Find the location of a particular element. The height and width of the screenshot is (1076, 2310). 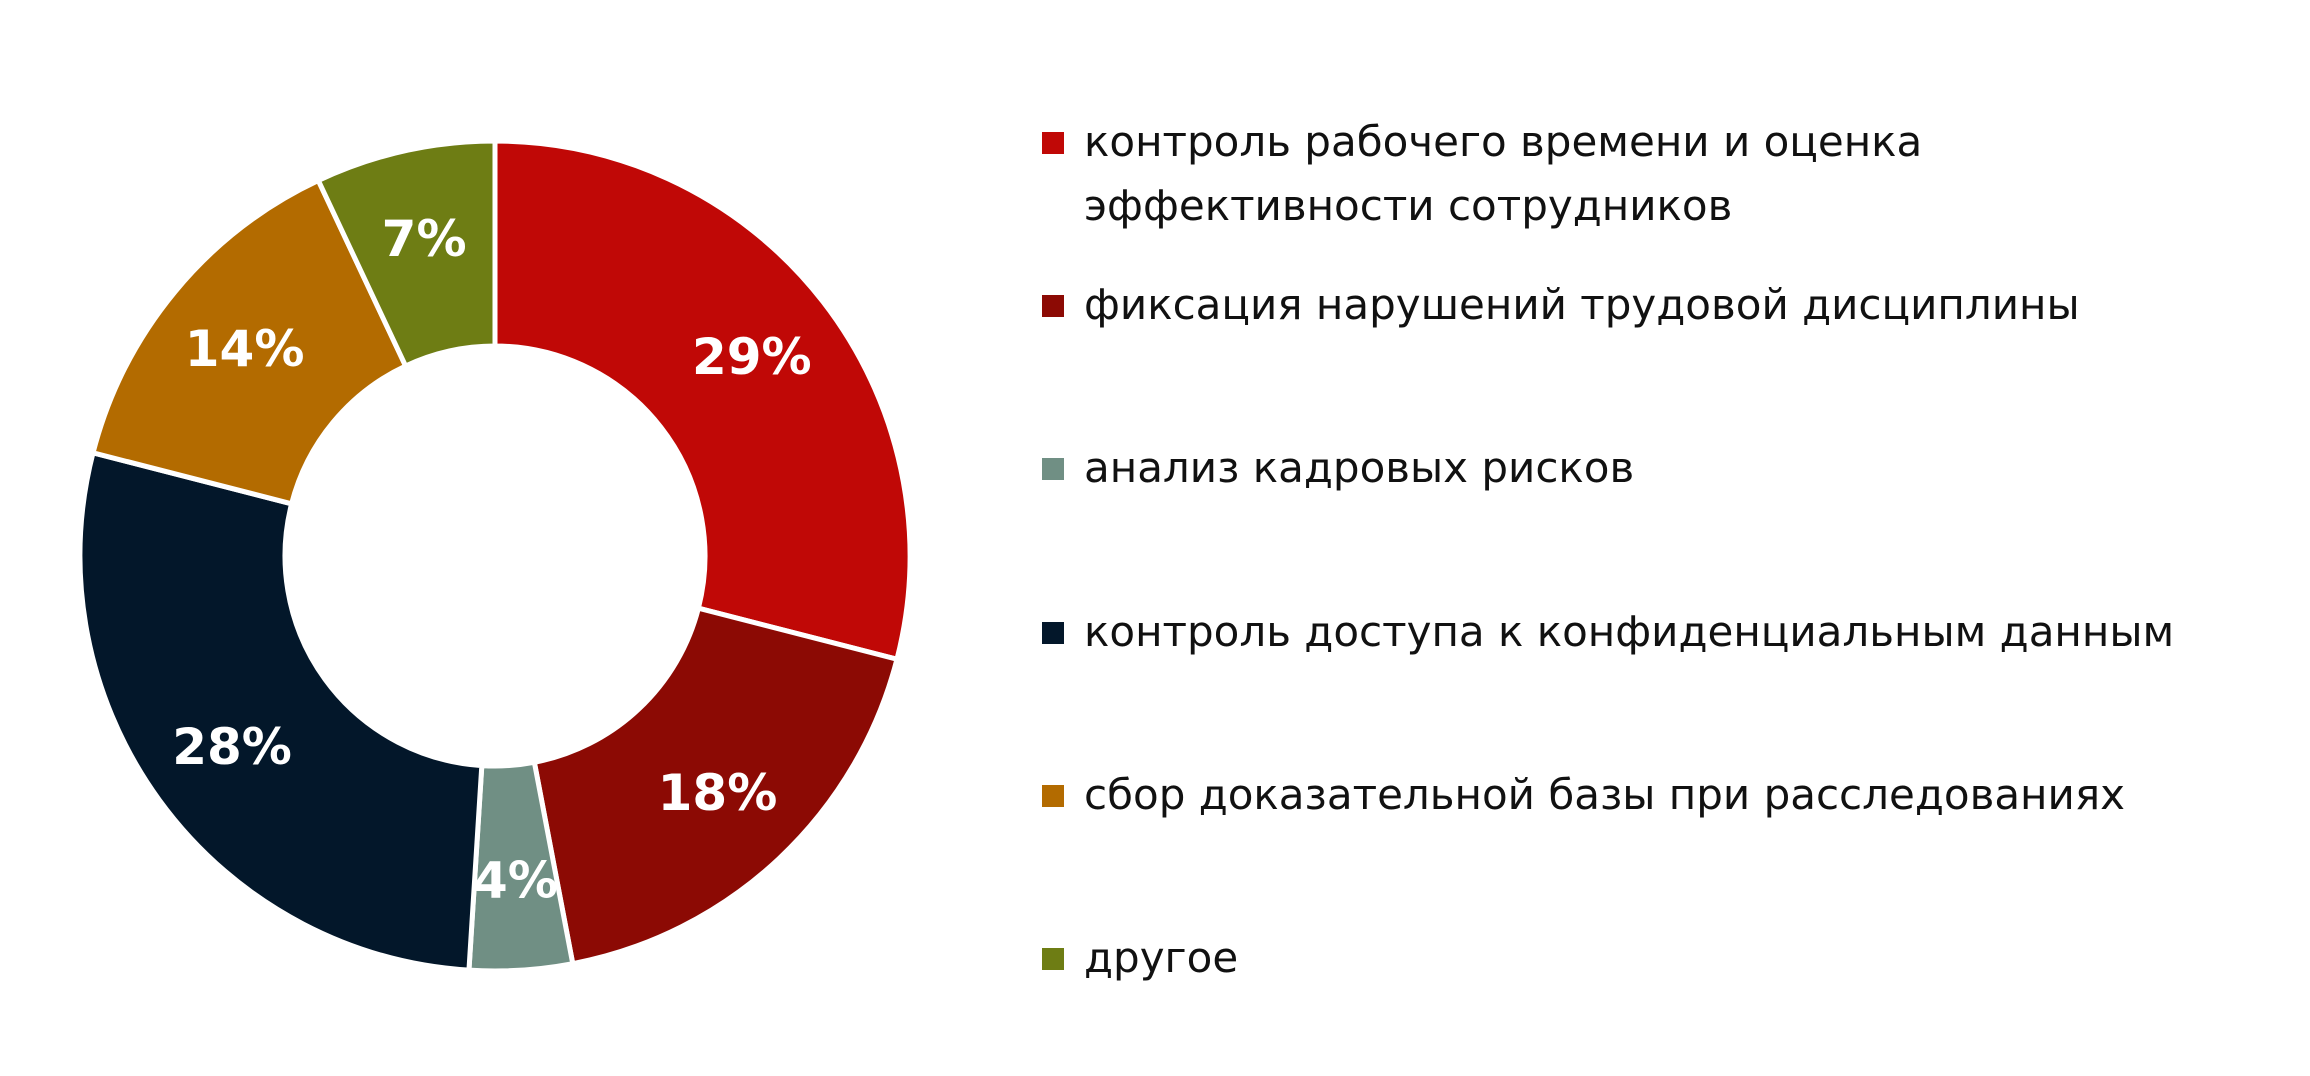

slice-value-label-6: 7% is located at coordinates (424, 239).